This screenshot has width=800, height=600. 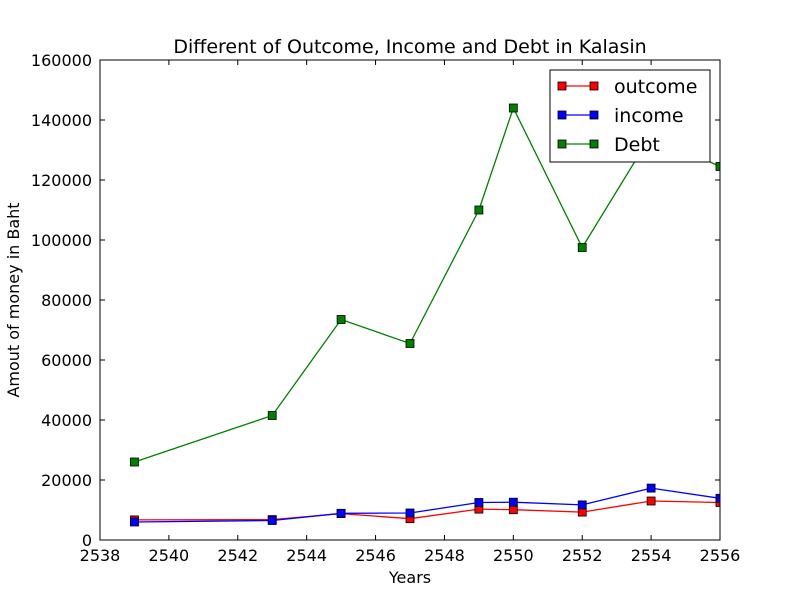 What do you see at coordinates (61, 120) in the screenshot?
I see `y-tick-label: 140000` at bounding box center [61, 120].